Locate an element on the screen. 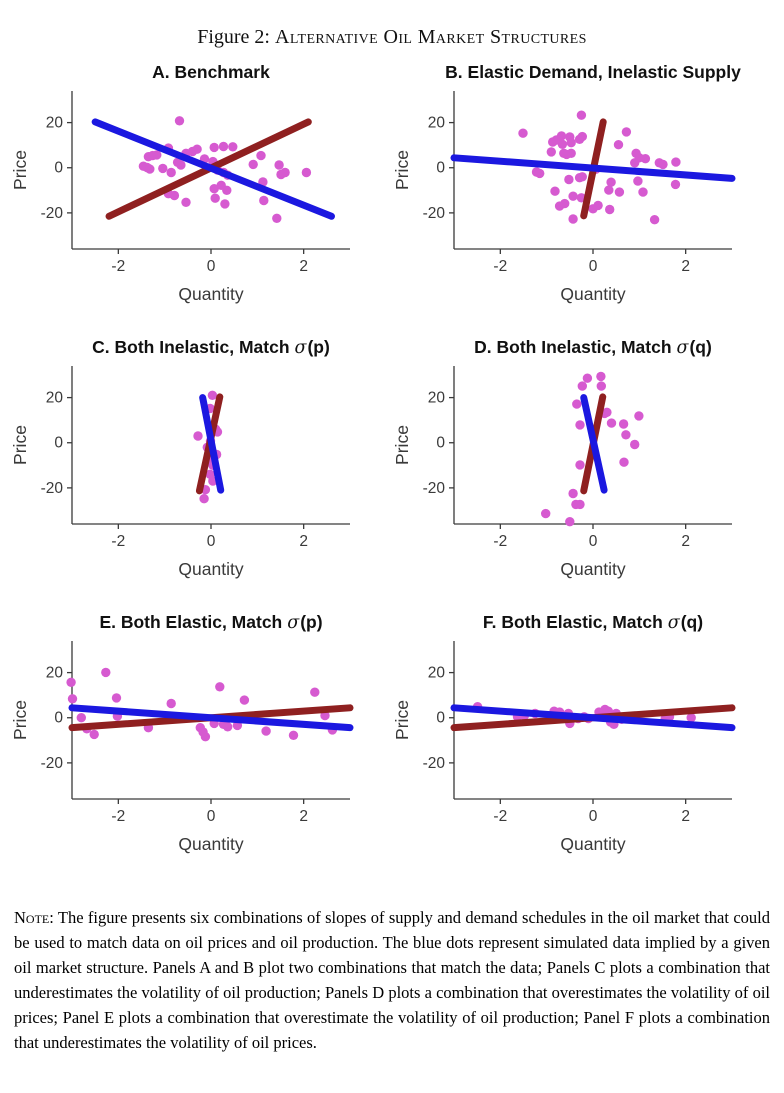  figure-title-prefix: Figure 2: is located at coordinates (236, 37).